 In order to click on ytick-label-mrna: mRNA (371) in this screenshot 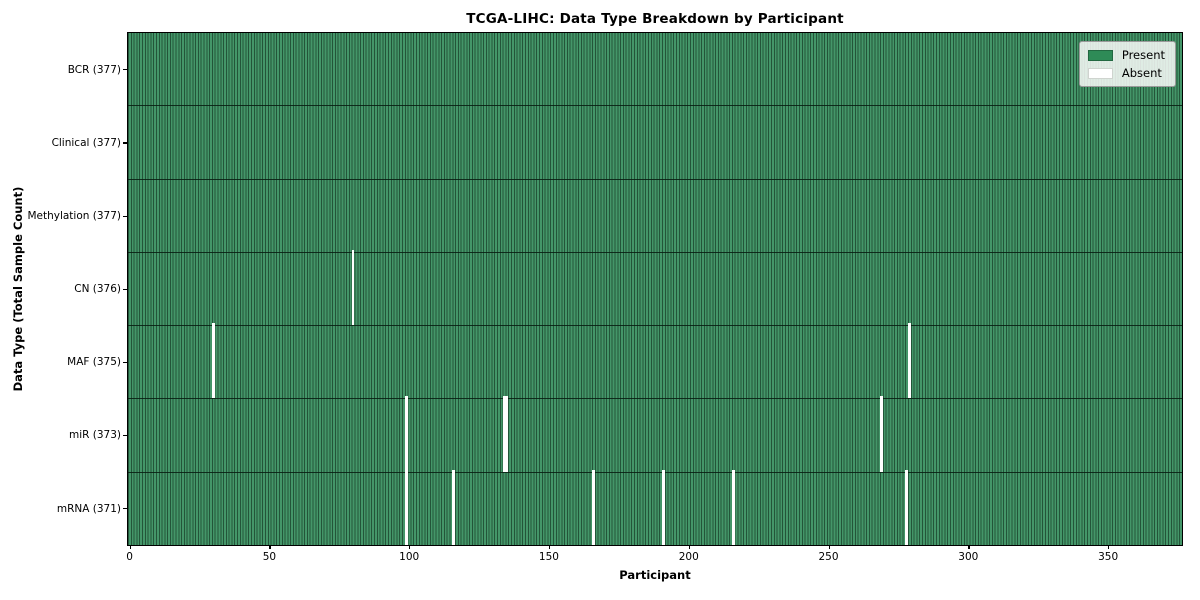, I will do `click(88, 508)`.